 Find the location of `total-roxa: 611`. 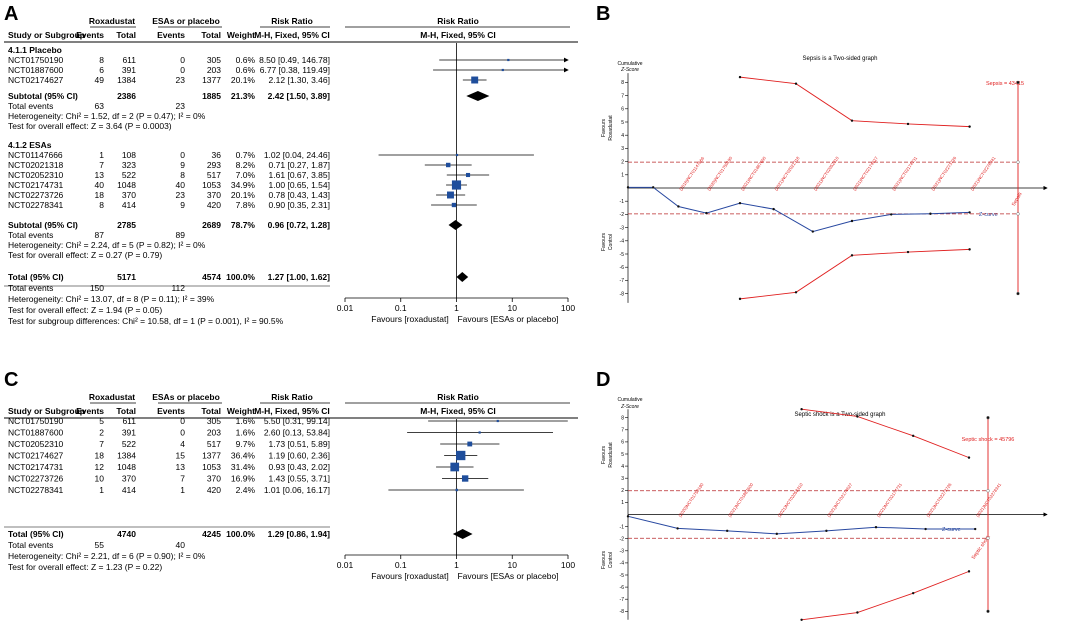

total-roxa: 611 is located at coordinates (129, 421).